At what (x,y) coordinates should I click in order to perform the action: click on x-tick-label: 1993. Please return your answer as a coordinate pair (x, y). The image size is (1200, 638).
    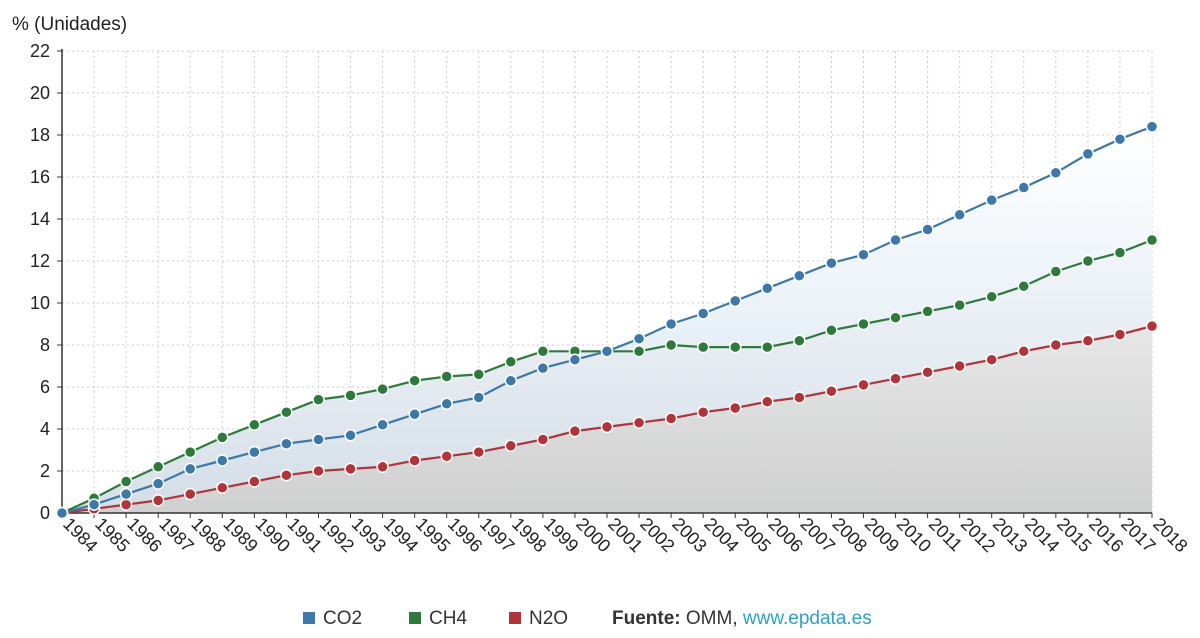
    Looking at the image, I should click on (369, 535).